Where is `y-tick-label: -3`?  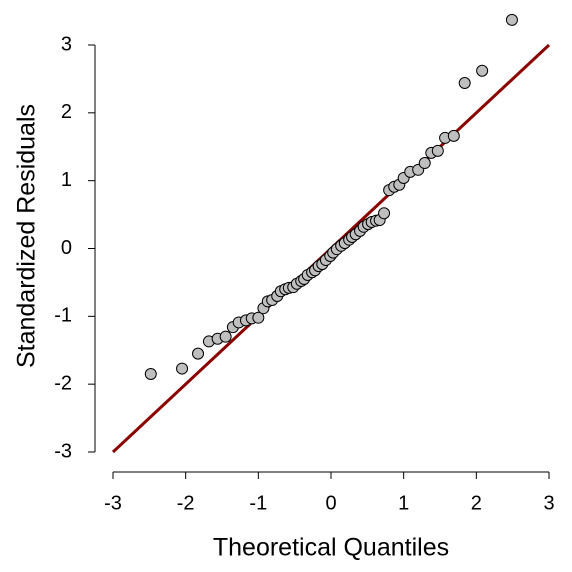 y-tick-label: -3 is located at coordinates (63, 451).